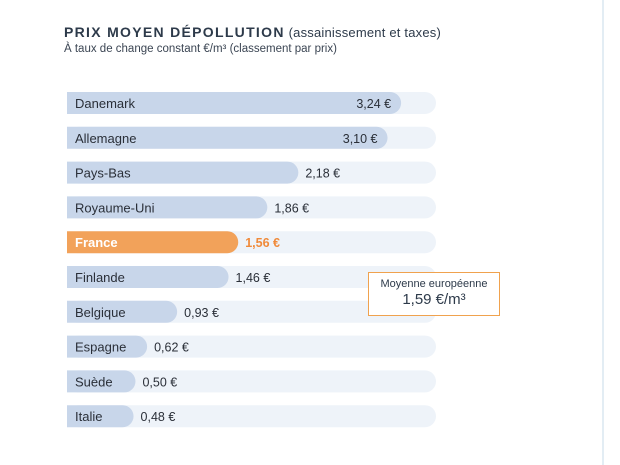  I want to click on bar-finlande, so click(148, 277).